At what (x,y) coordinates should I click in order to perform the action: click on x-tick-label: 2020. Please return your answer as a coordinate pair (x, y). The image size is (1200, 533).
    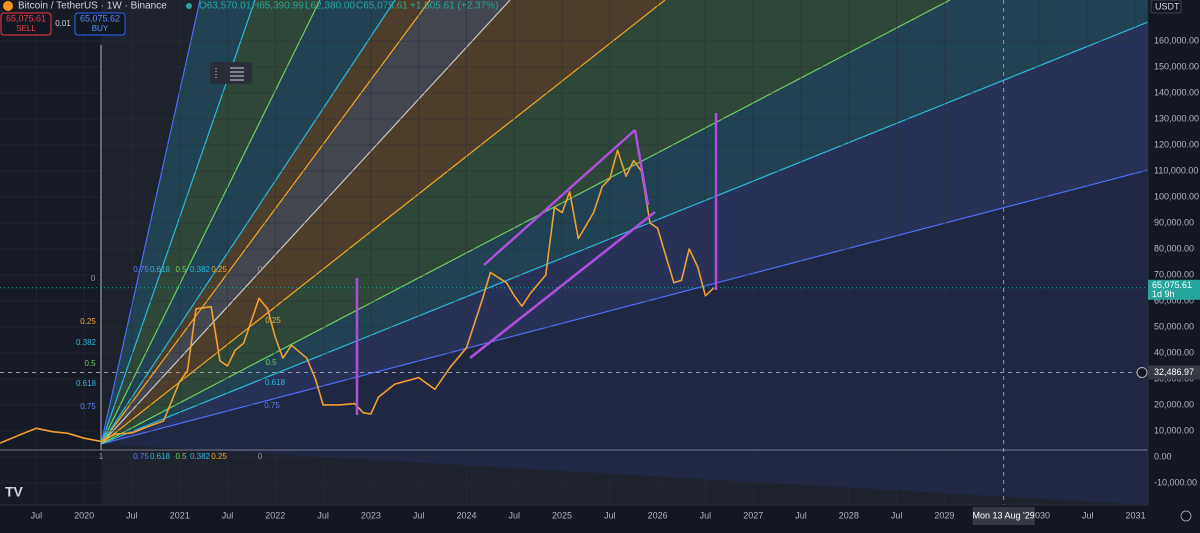
    Looking at the image, I should click on (84, 515).